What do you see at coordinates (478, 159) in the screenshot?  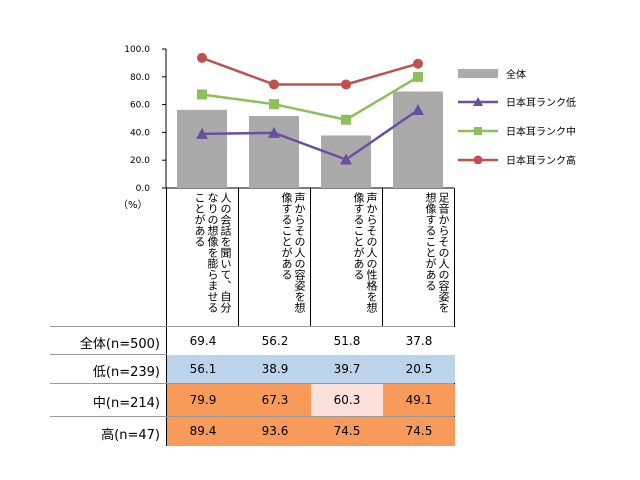 I see `legend-circle-swatch` at bounding box center [478, 159].